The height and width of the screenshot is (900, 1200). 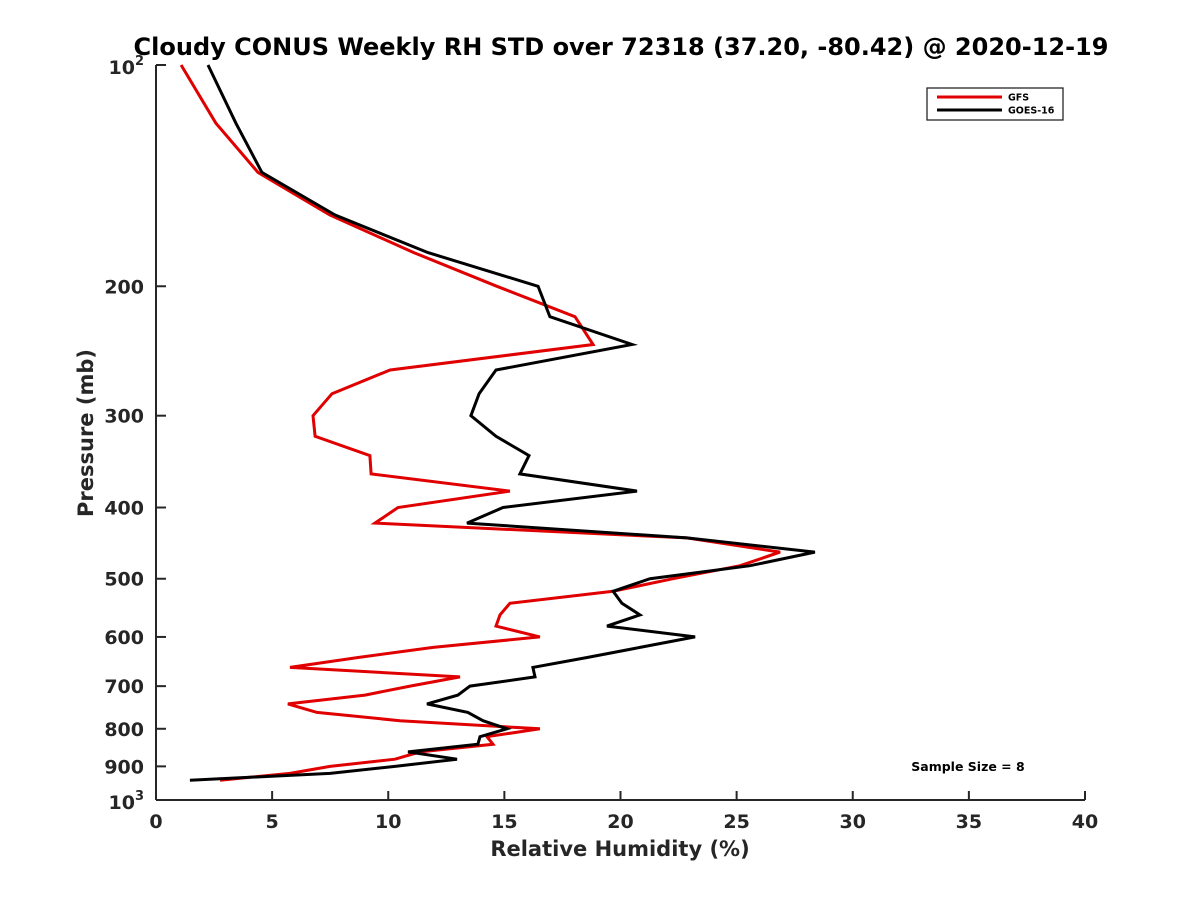 I want to click on sample-size-annotation: Sample Size = 8, so click(x=967, y=766).